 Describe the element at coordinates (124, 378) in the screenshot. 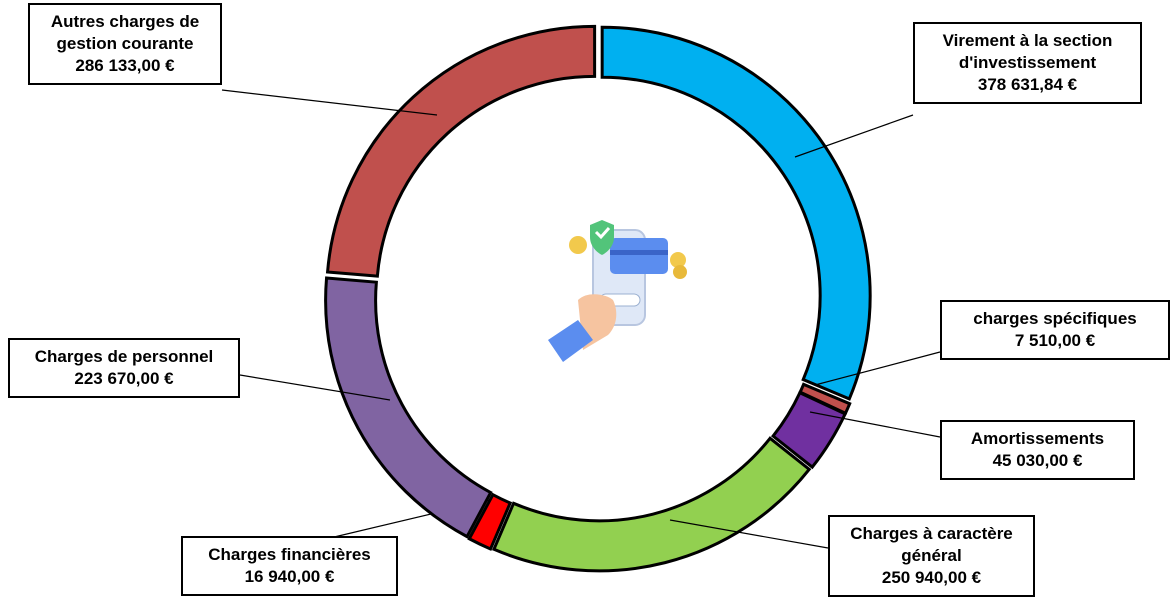

I see `label-value: 223 670,00 €` at that location.